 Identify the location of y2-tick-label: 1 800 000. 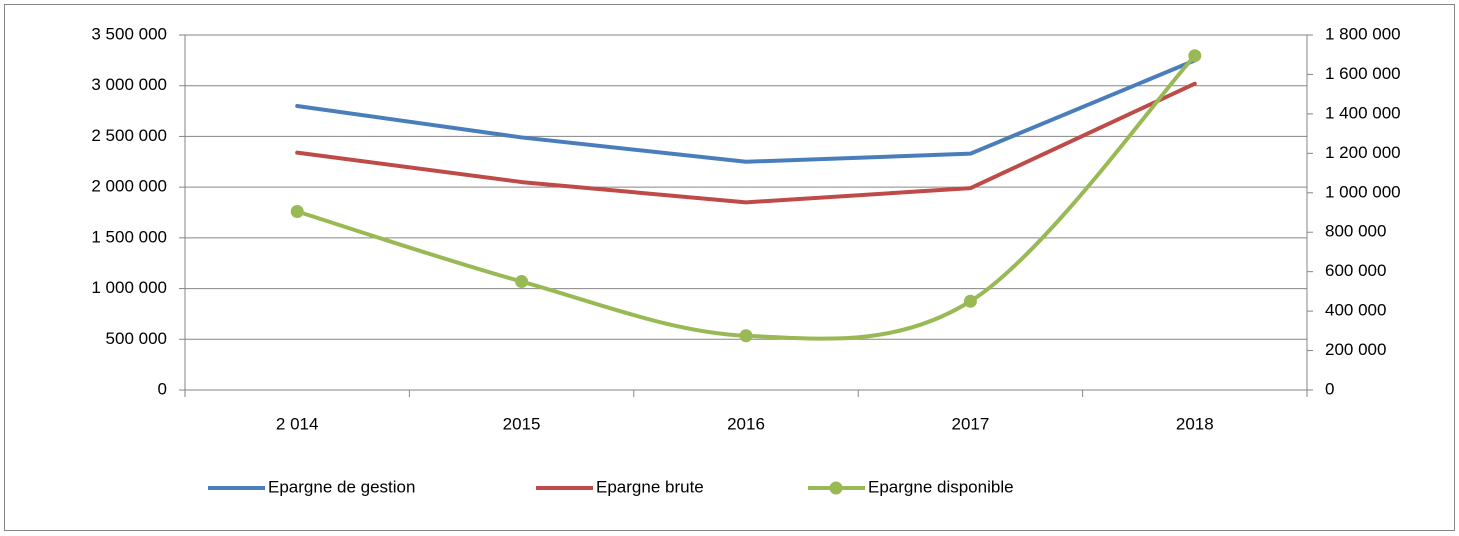
(1363, 33).